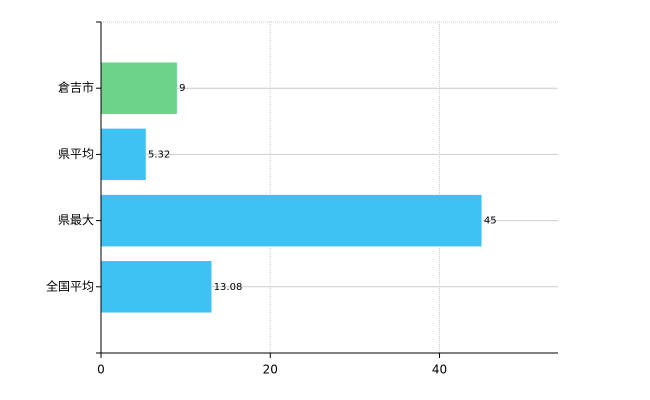 This screenshot has height=400, width=650. What do you see at coordinates (70, 285) in the screenshot?
I see `y-tick-label: 全国平均` at bounding box center [70, 285].